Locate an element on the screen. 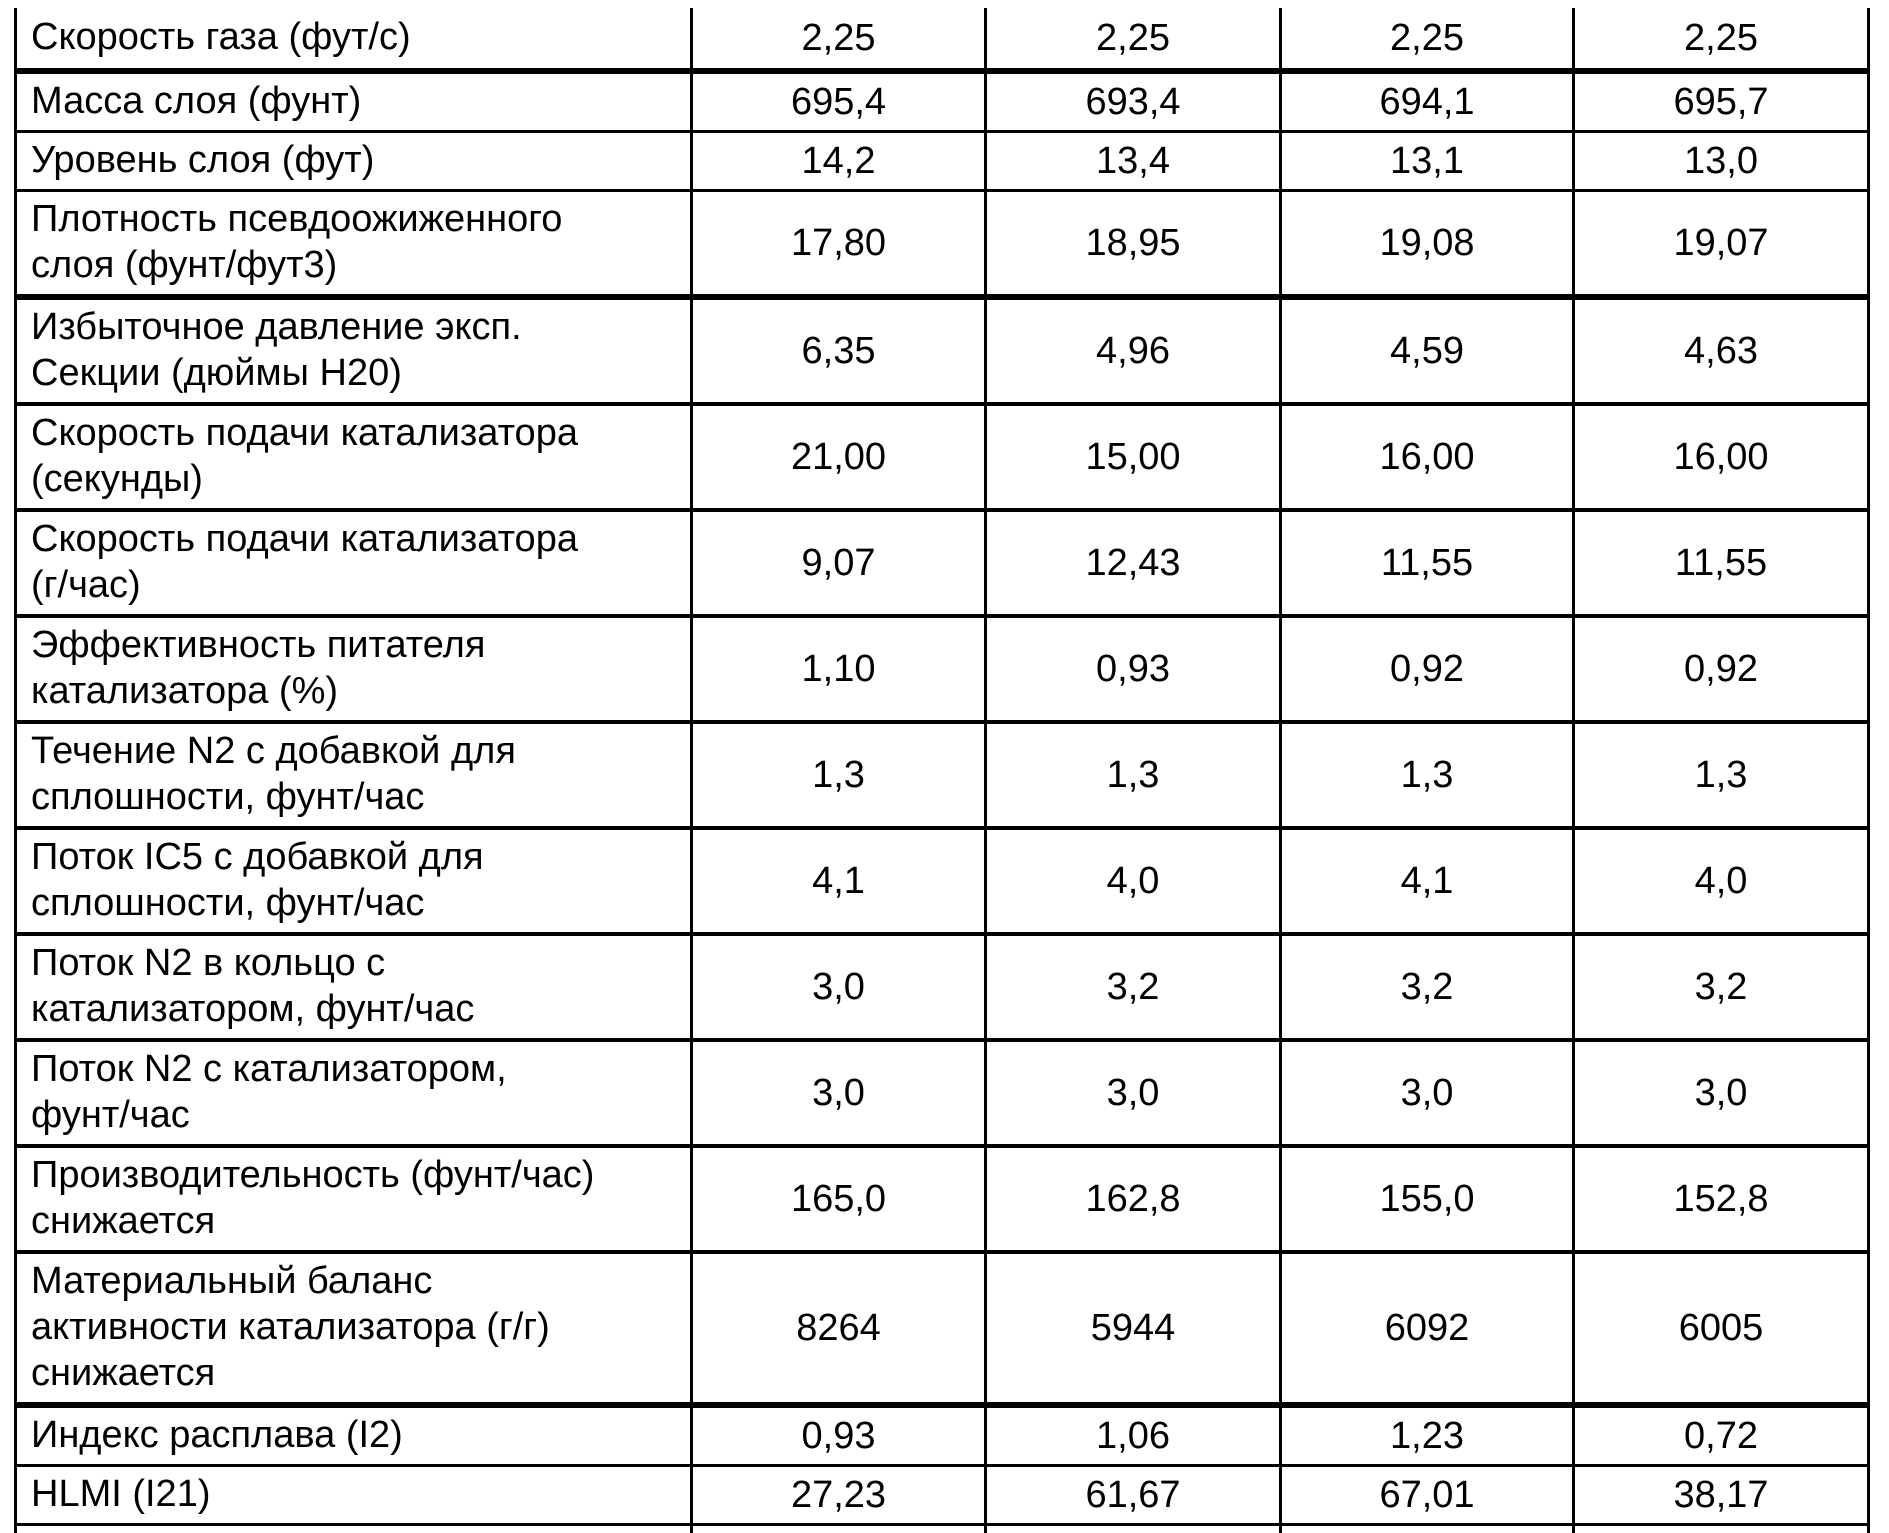 This screenshot has height=1533, width=1889. value-cell: 27,23 is located at coordinates (838, 1495).